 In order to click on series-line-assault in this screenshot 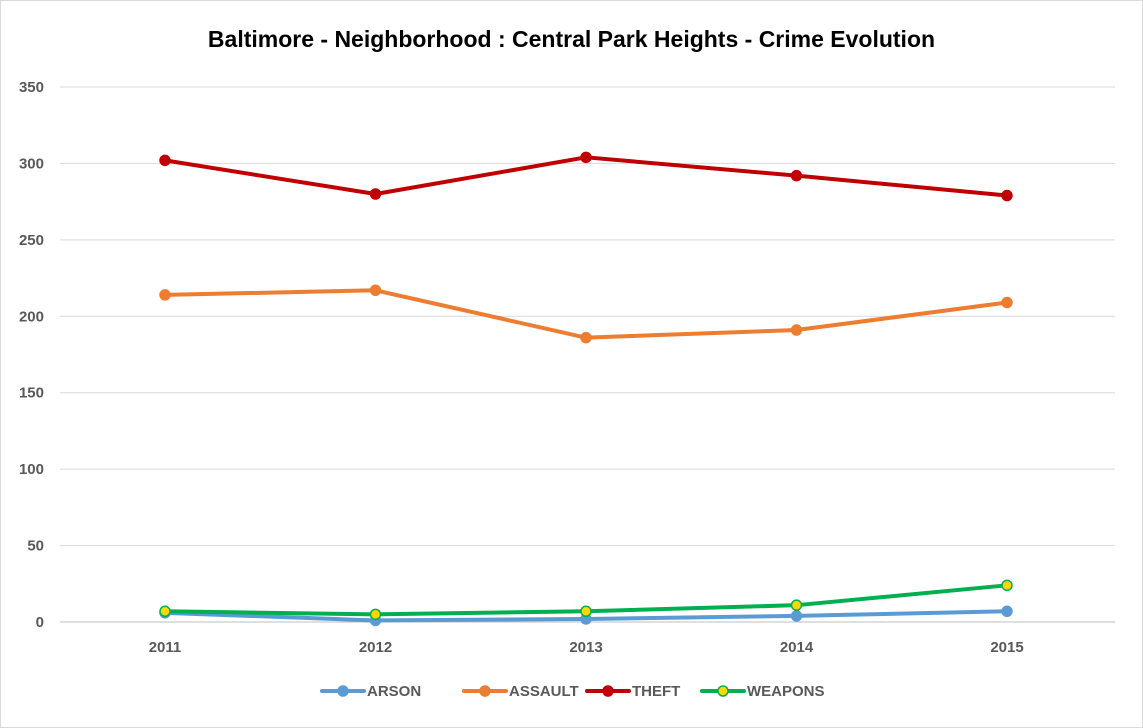, I will do `click(586, 314)`.